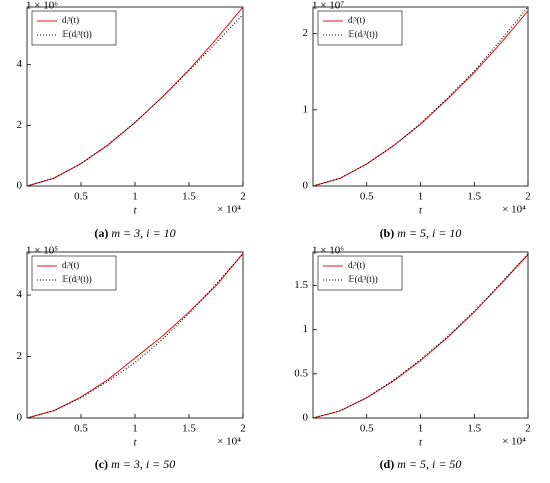 The width and height of the screenshot is (550, 483). I want to click on caption-label: (c), so click(101, 464).